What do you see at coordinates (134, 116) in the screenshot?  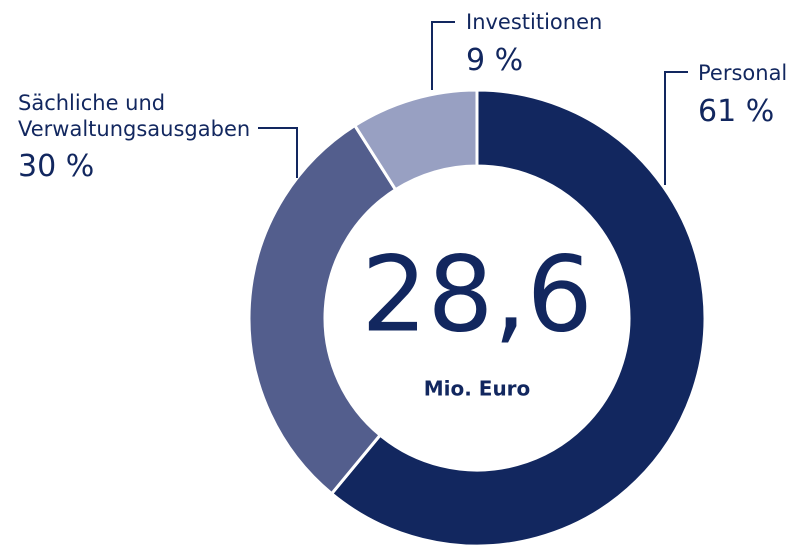 I see `category-label: Sächliche und Verwaltungsausgaben` at bounding box center [134, 116].